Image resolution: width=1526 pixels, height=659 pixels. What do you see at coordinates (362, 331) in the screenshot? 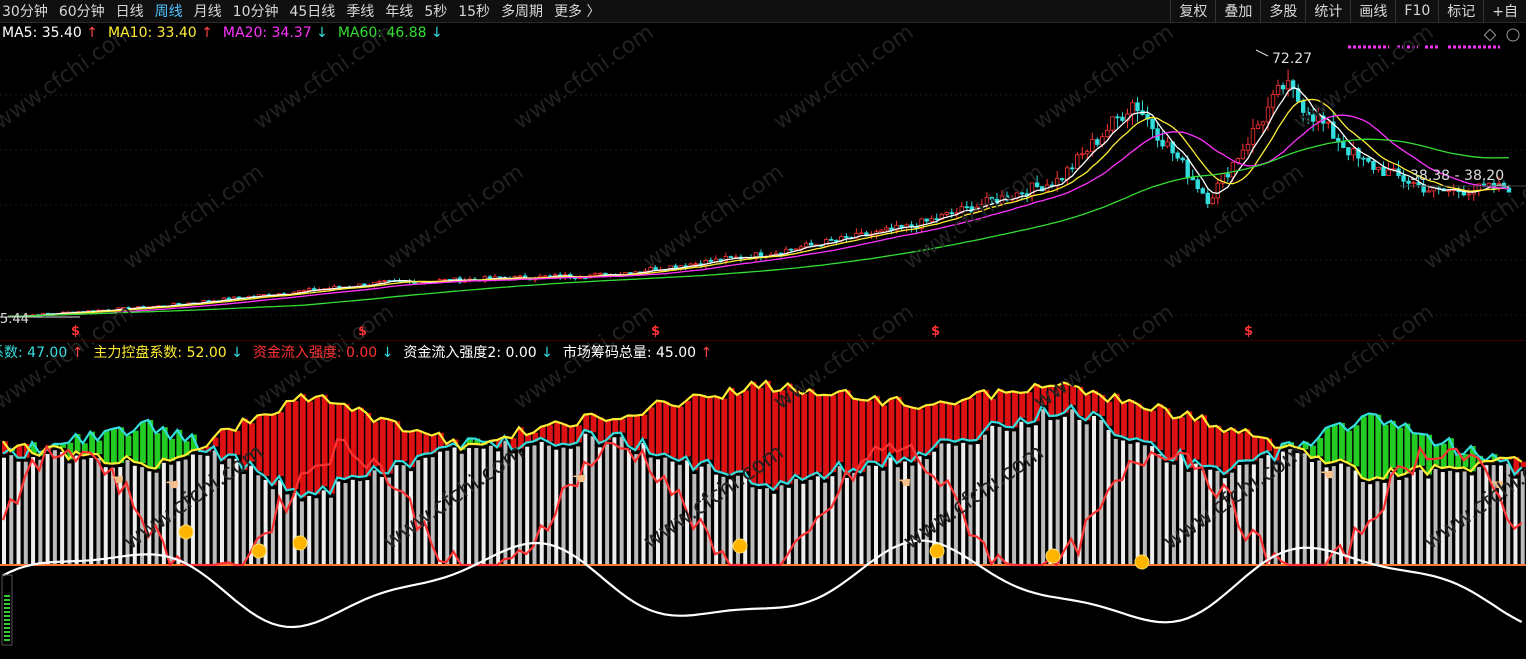
I see `dividend-marker-1: $` at bounding box center [362, 331].